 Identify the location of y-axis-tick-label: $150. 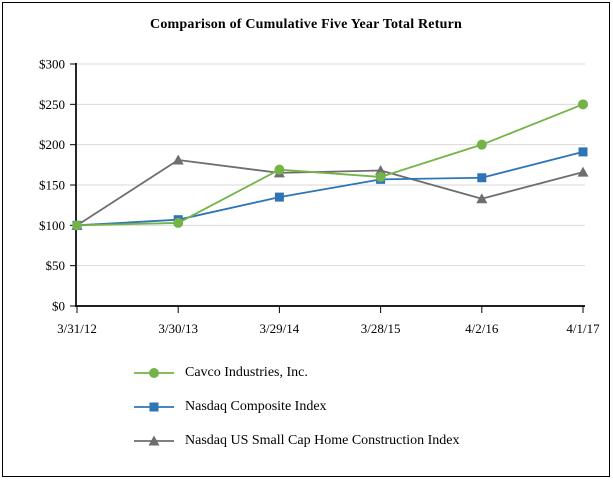
(52, 185).